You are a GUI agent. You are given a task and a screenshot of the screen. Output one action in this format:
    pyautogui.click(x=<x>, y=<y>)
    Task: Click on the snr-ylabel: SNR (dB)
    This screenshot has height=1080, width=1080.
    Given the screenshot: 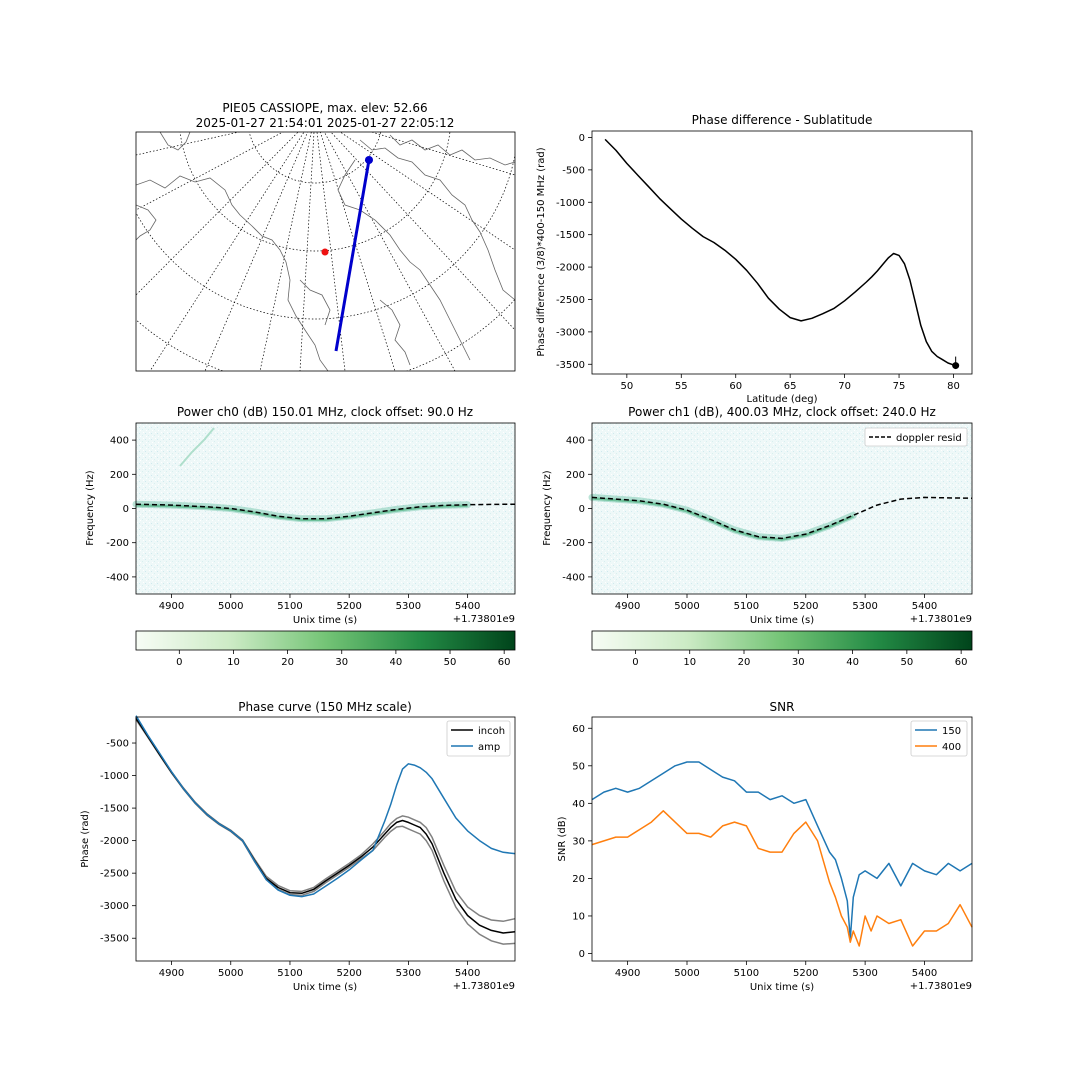 What is the action you would take?
    pyautogui.click(x=562, y=838)
    